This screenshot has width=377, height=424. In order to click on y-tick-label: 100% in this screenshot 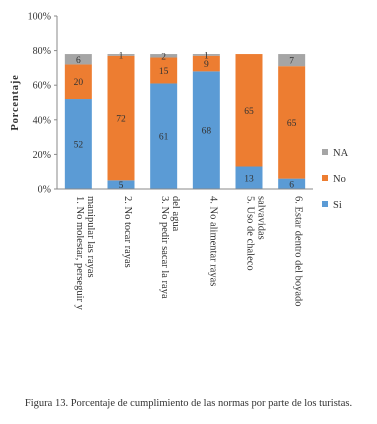, I will do `click(39, 17)`.